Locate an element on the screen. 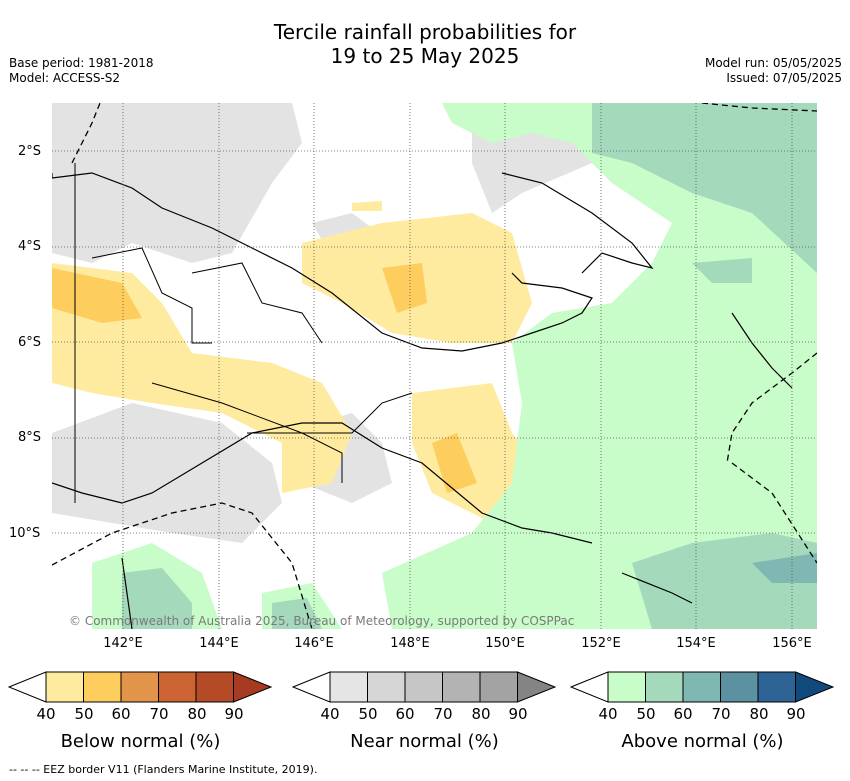 The image size is (850, 781). cb2-tick-60: 60 is located at coordinates (683, 714).